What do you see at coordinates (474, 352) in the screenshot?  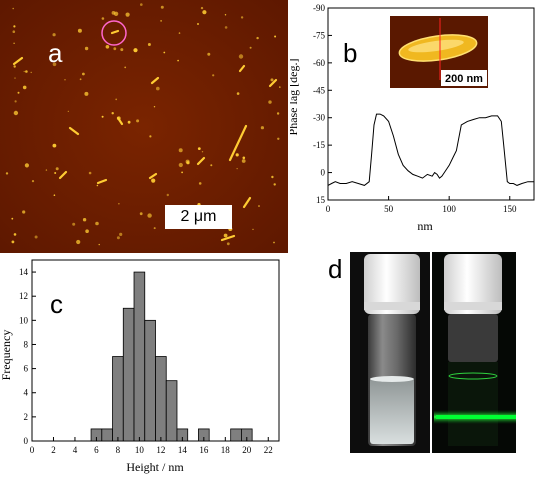 I see `vial-laser` at bounding box center [474, 352].